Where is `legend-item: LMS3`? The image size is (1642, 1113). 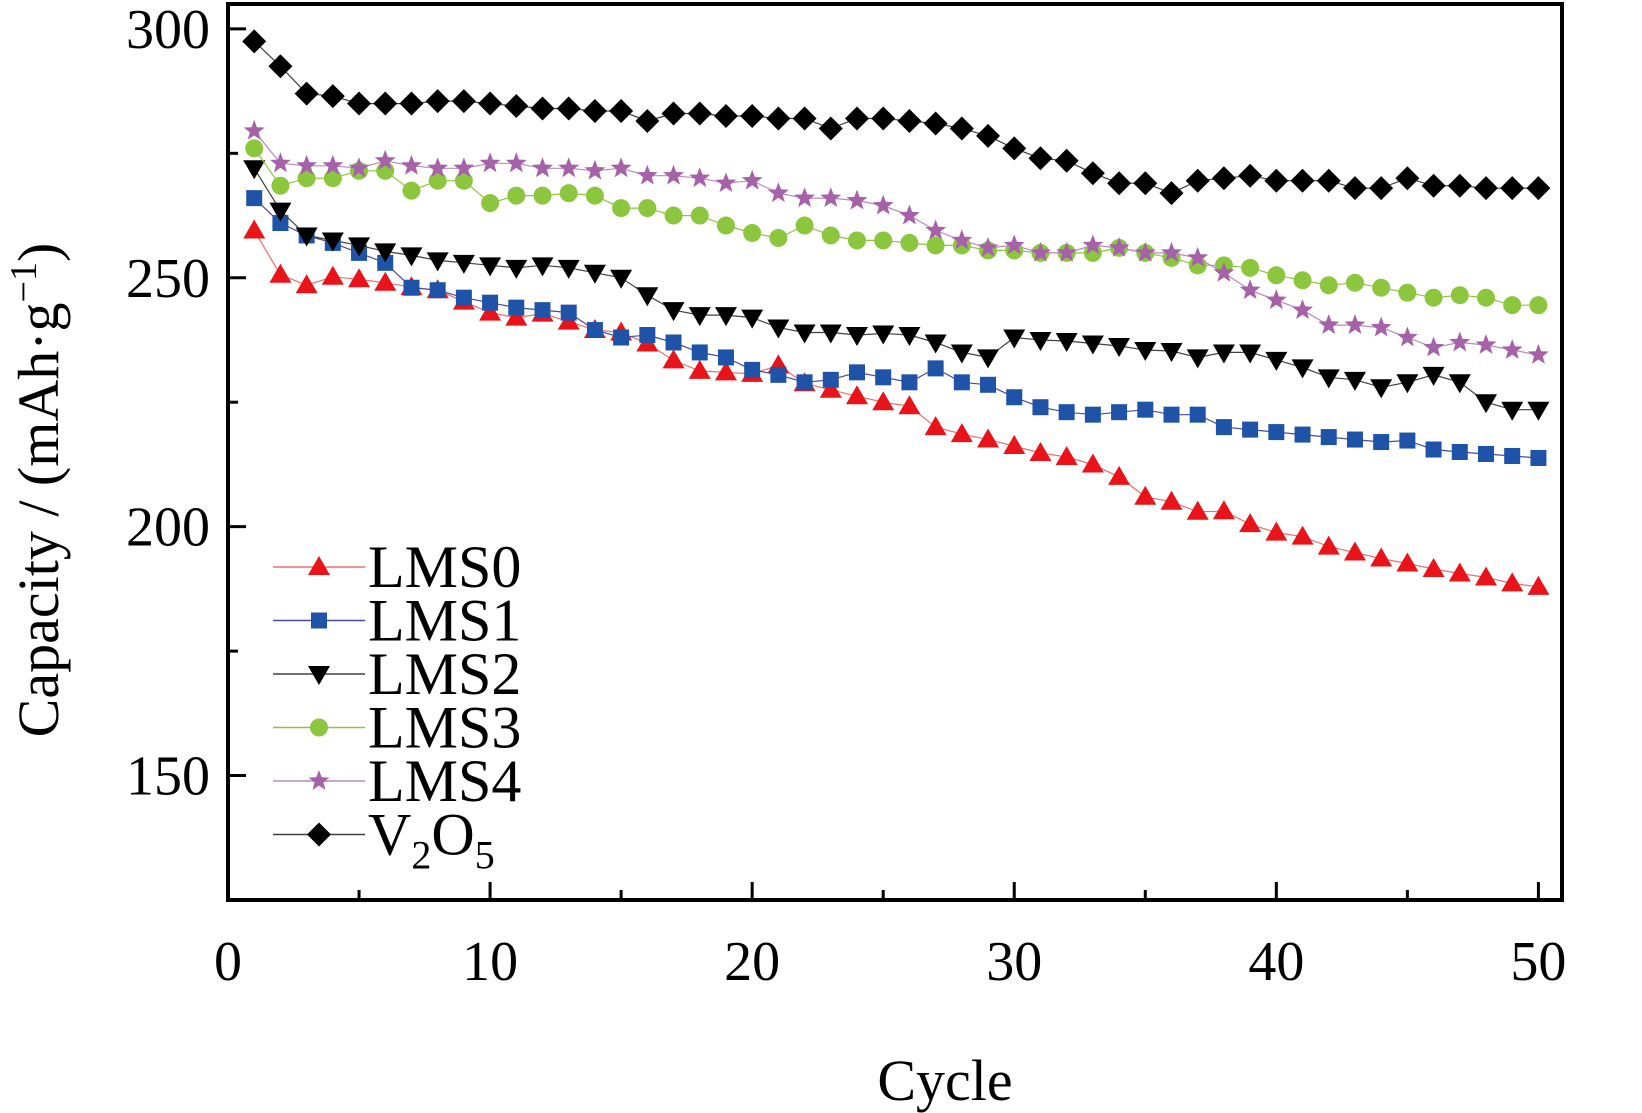
legend-item: LMS3 is located at coordinates (397, 728).